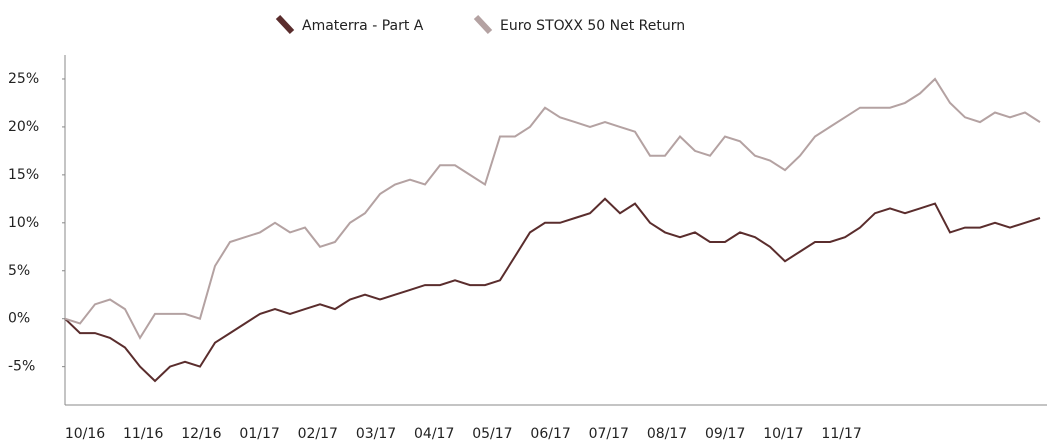  What do you see at coordinates (23, 223) in the screenshot?
I see `y-tick-label: 10%` at bounding box center [23, 223].